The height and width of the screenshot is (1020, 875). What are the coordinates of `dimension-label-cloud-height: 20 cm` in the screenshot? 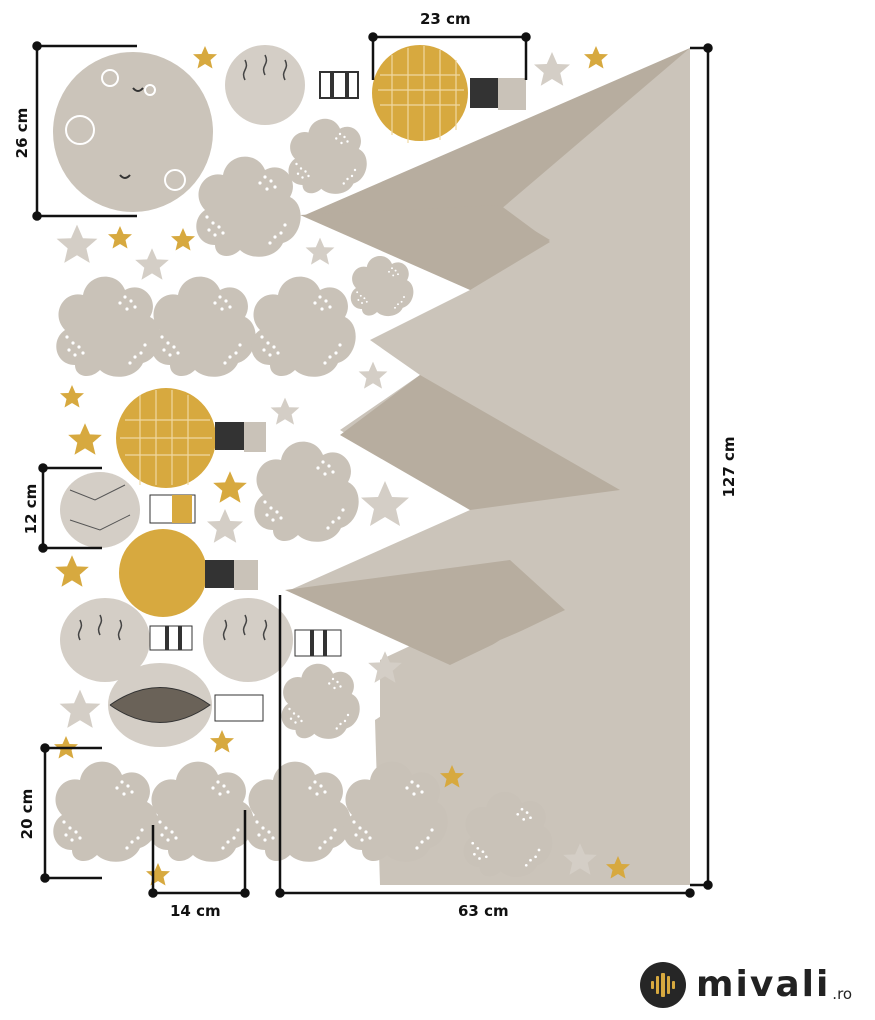 It's located at (27, 814).